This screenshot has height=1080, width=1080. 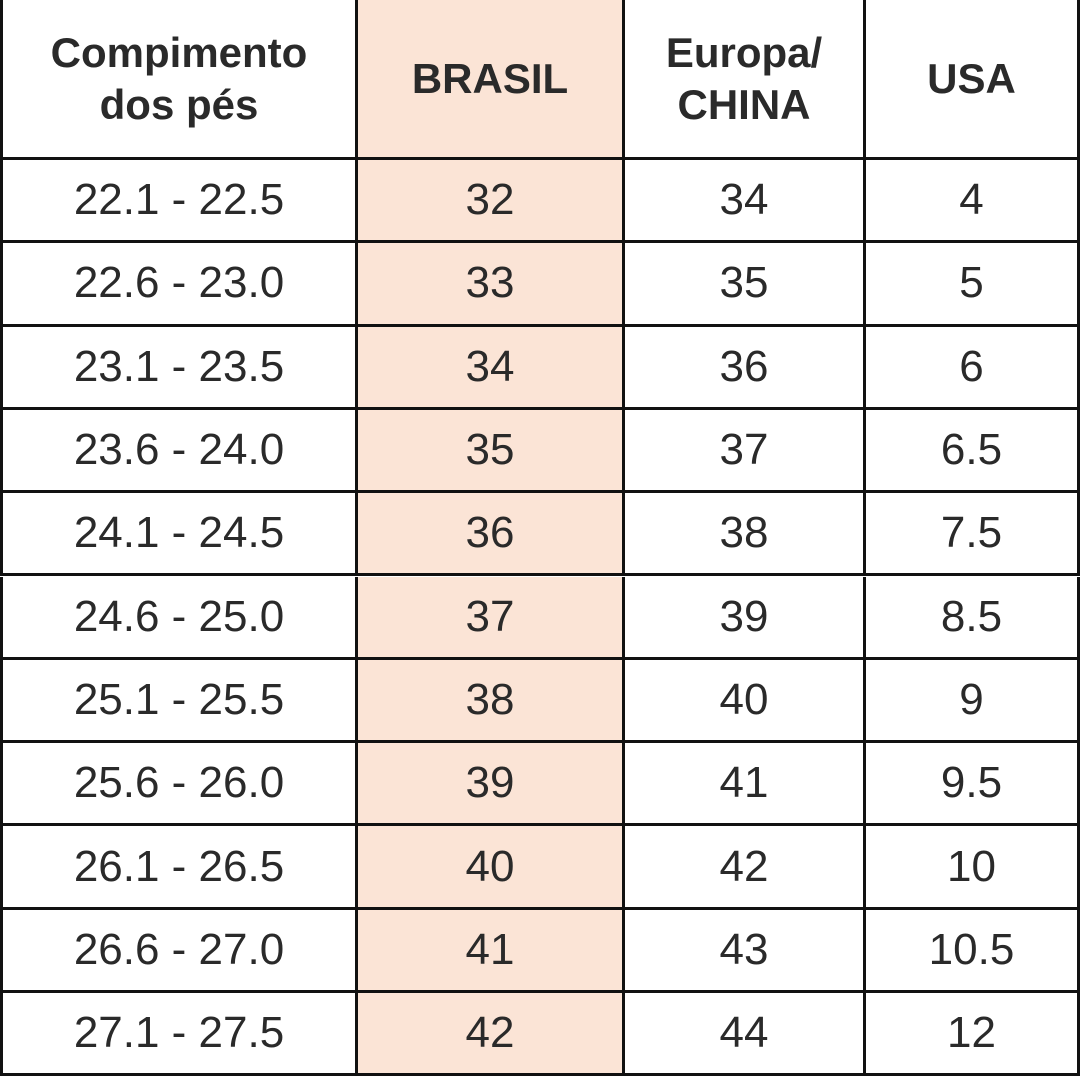 I want to click on cell-text: 6, so click(x=971, y=366).